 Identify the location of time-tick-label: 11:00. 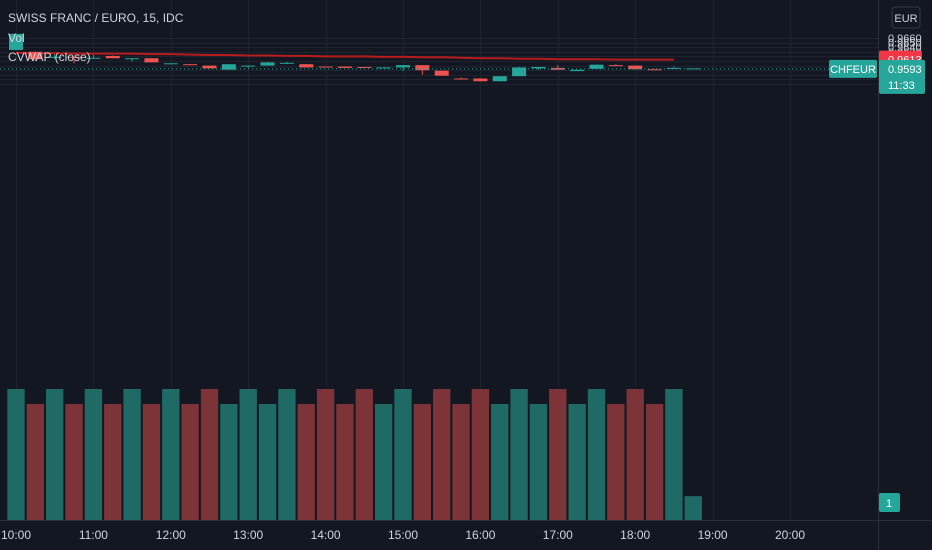
(93, 535).